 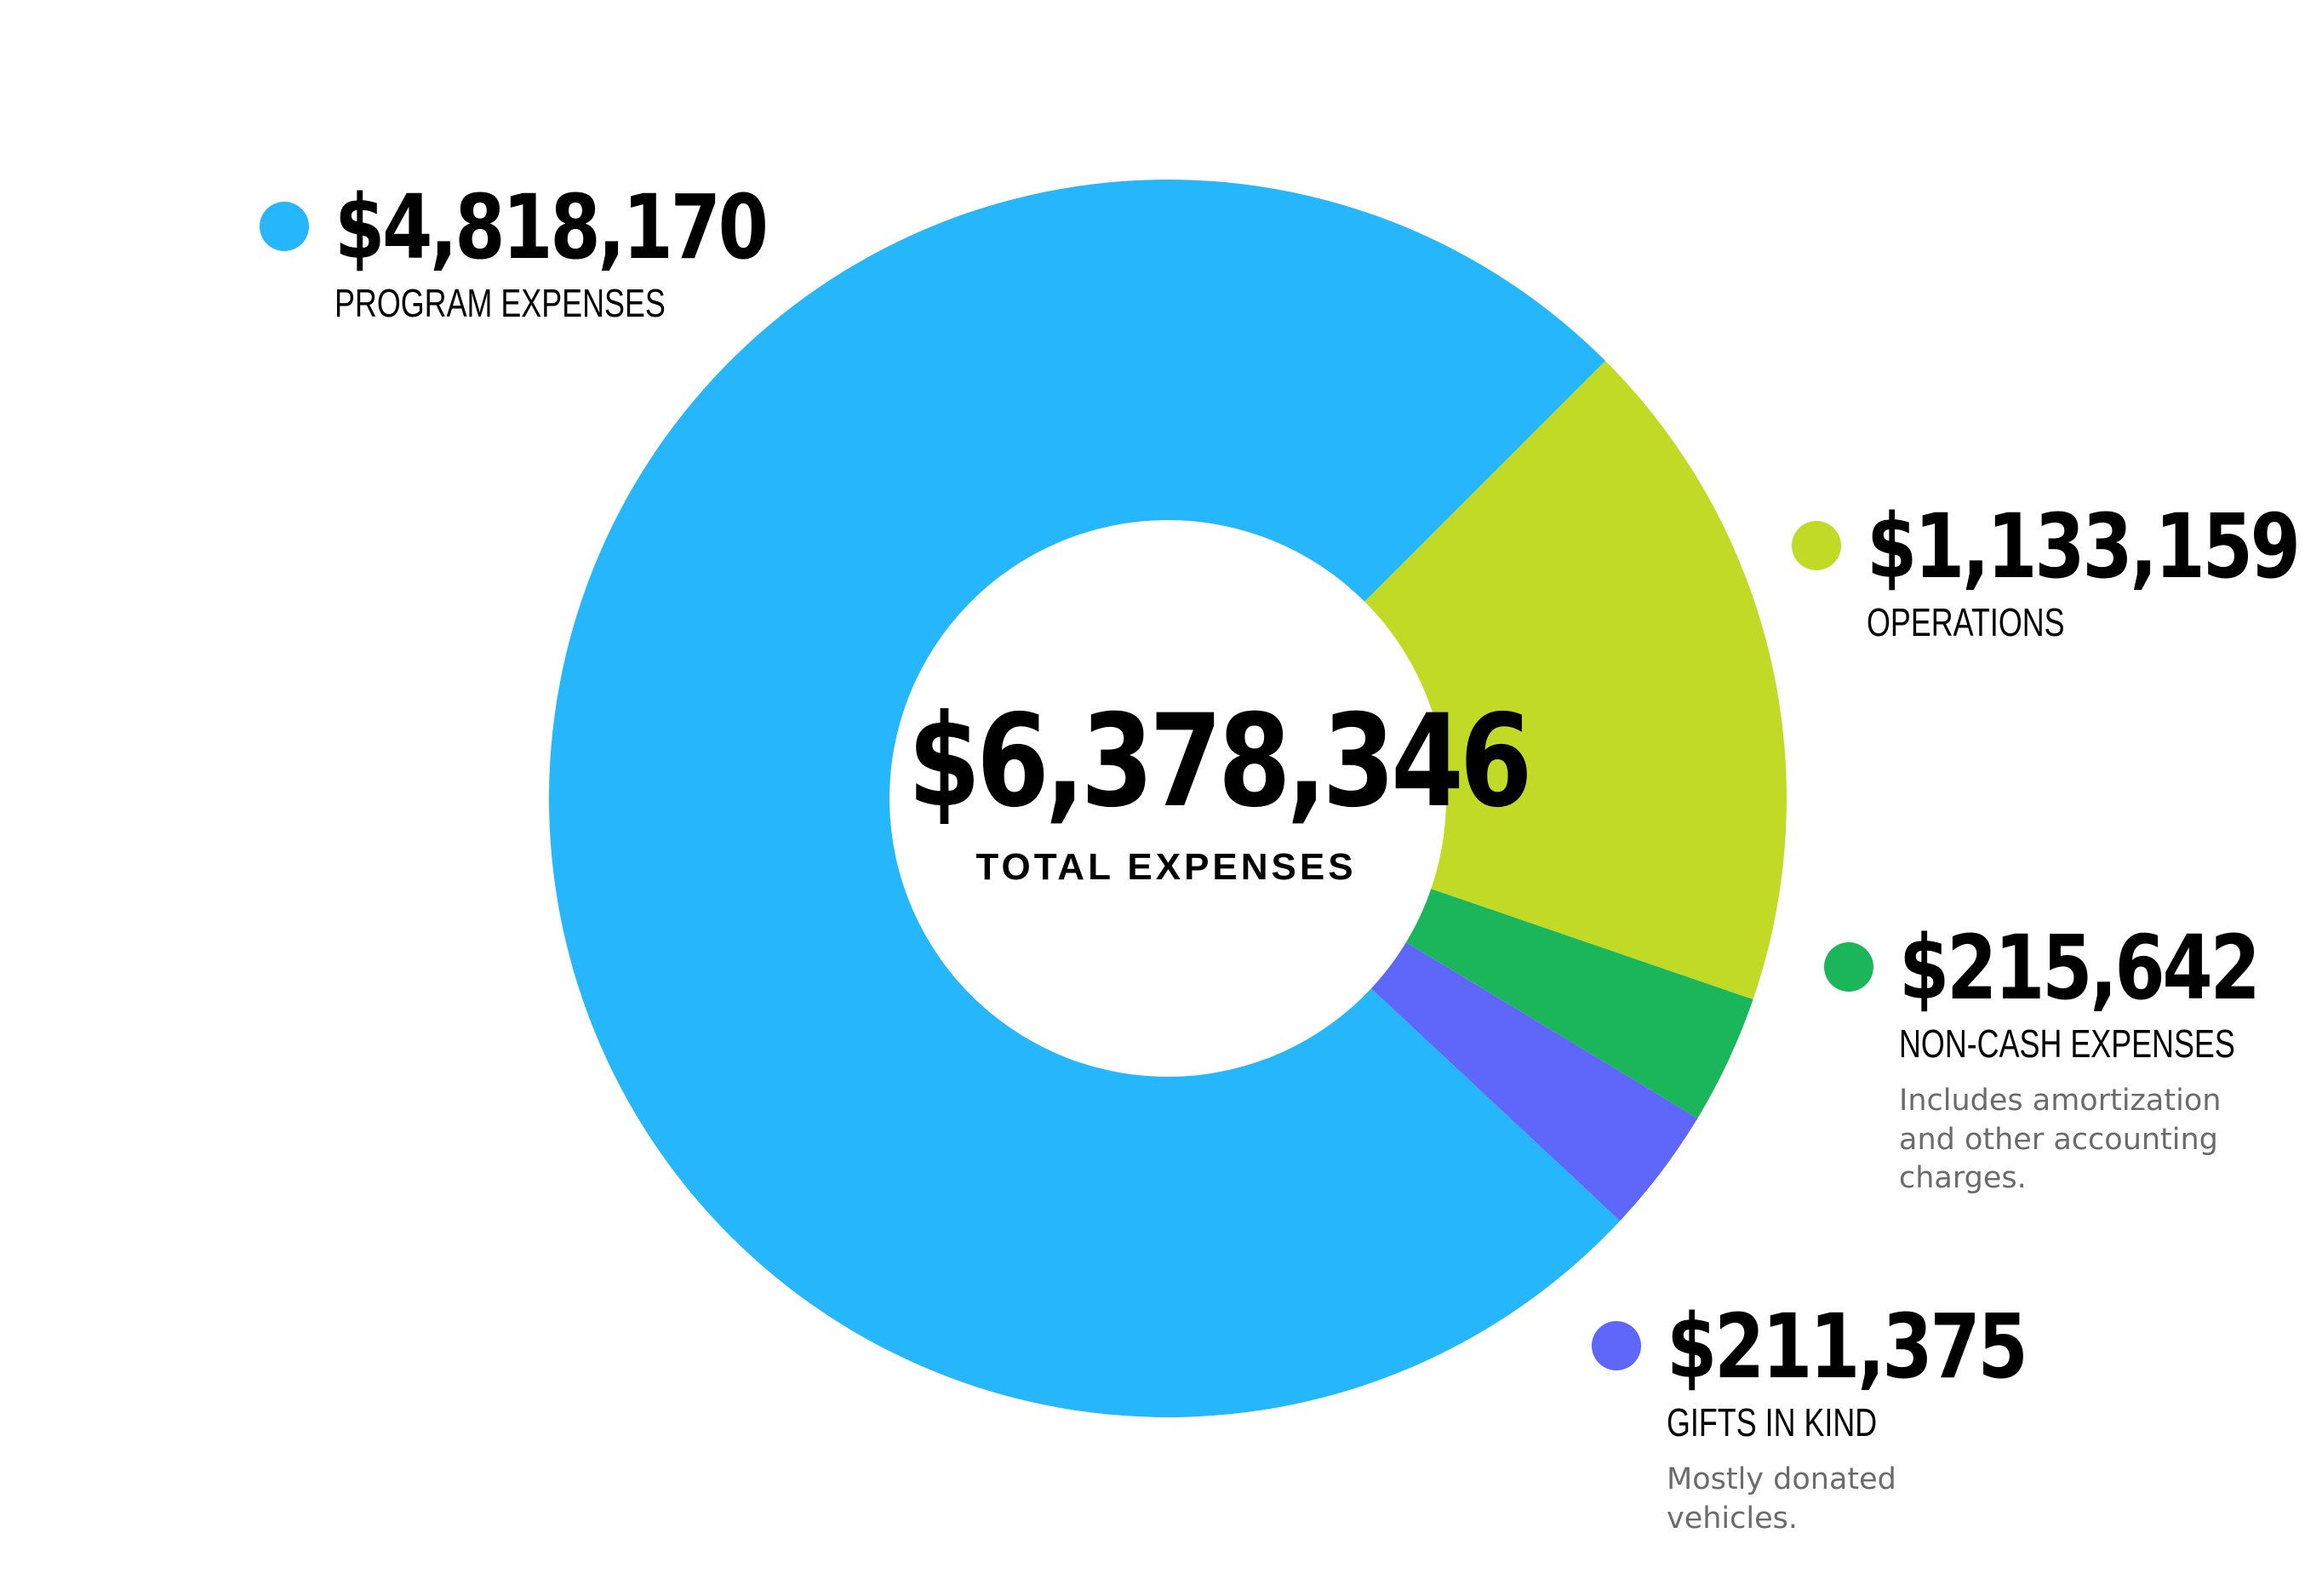 I want to click on operations-color-dot-icon, so click(x=1817, y=545).